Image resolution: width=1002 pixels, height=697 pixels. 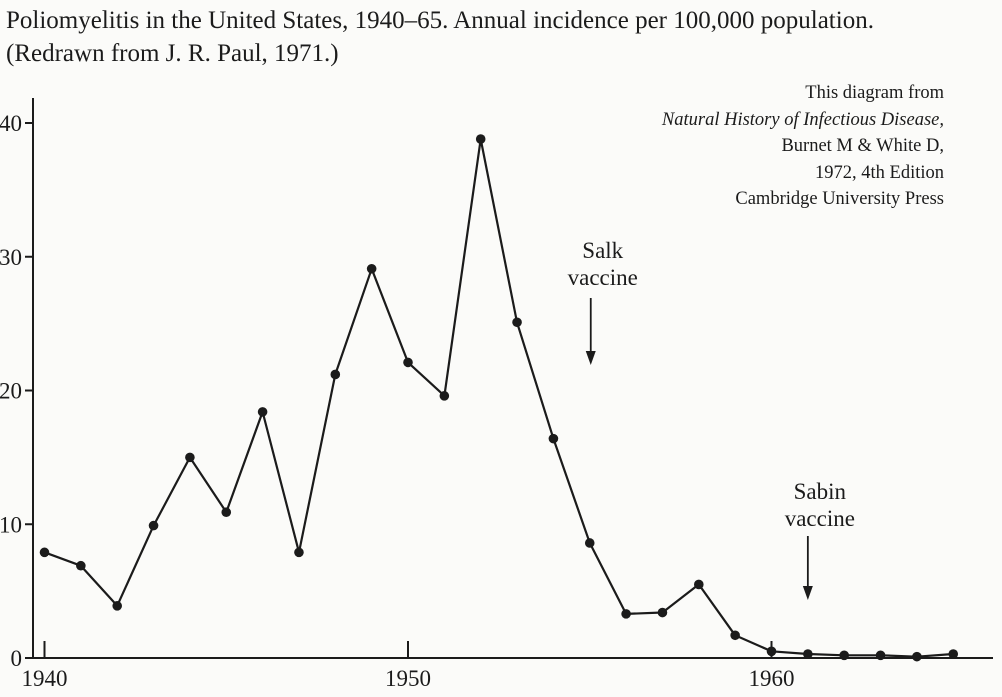 I want to click on y-tick-label: 30, so click(x=11, y=257).